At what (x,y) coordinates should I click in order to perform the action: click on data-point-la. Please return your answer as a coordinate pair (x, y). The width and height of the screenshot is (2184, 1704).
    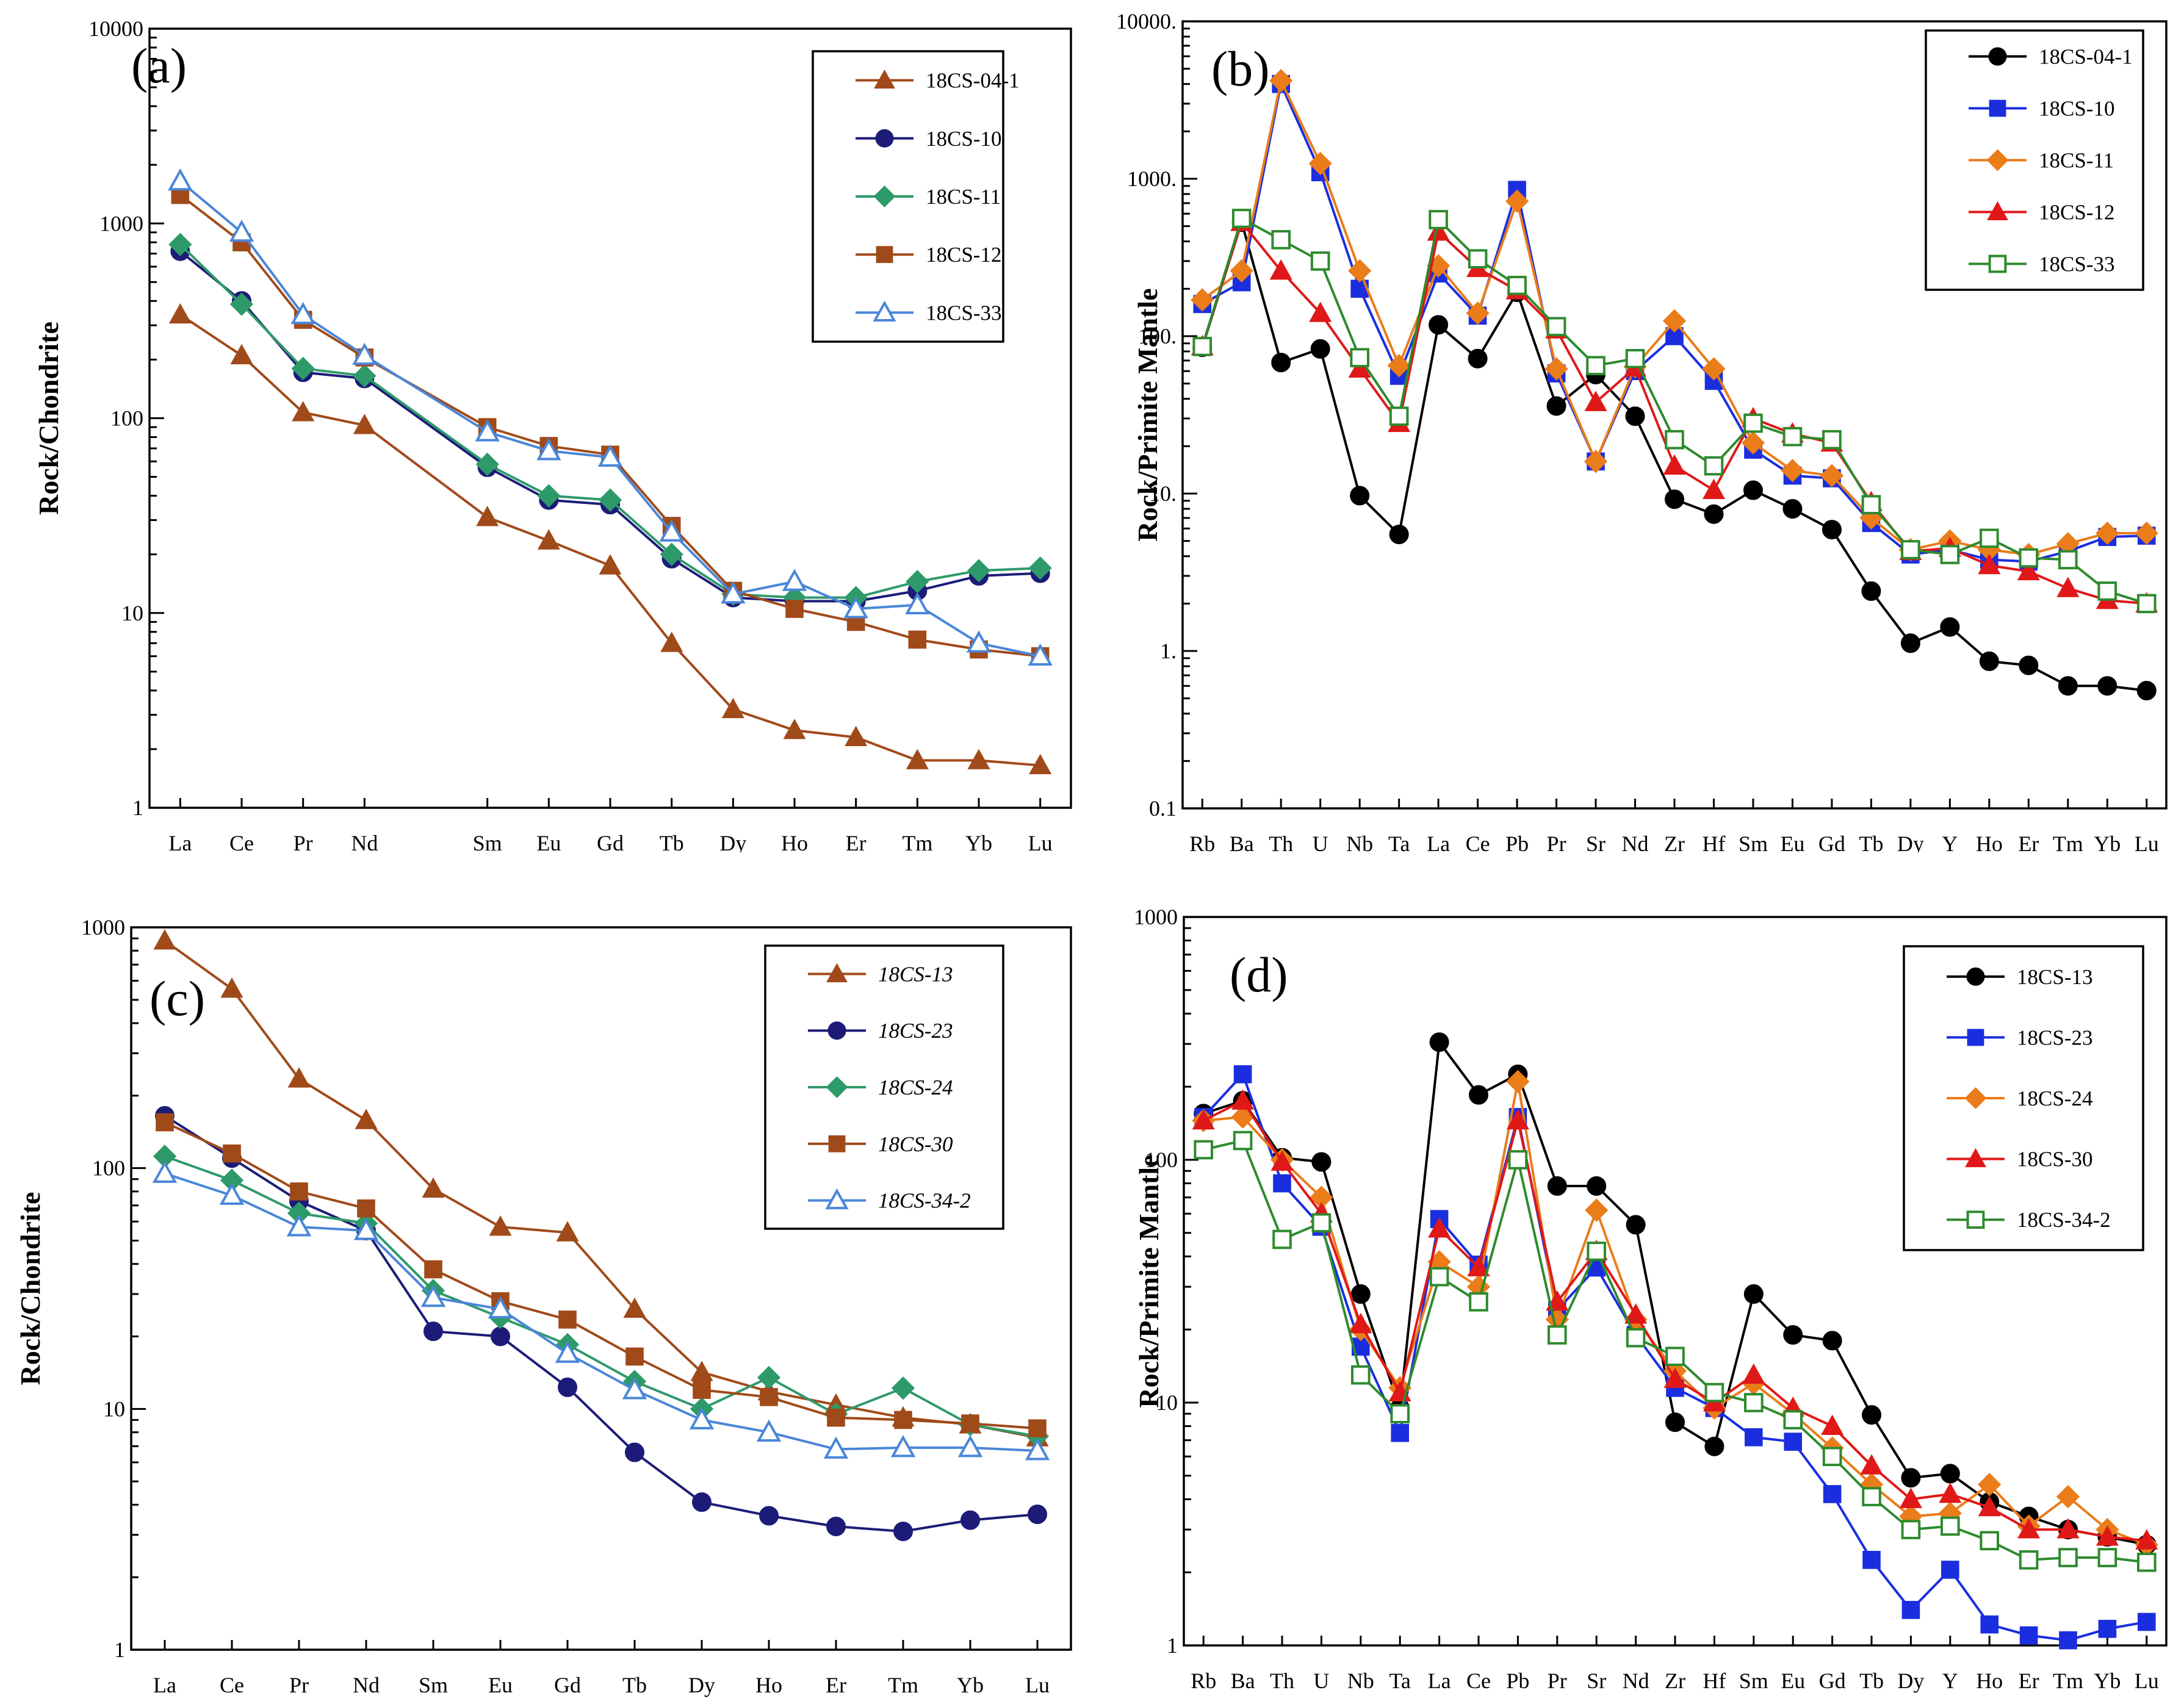
    Looking at the image, I should click on (1438, 230).